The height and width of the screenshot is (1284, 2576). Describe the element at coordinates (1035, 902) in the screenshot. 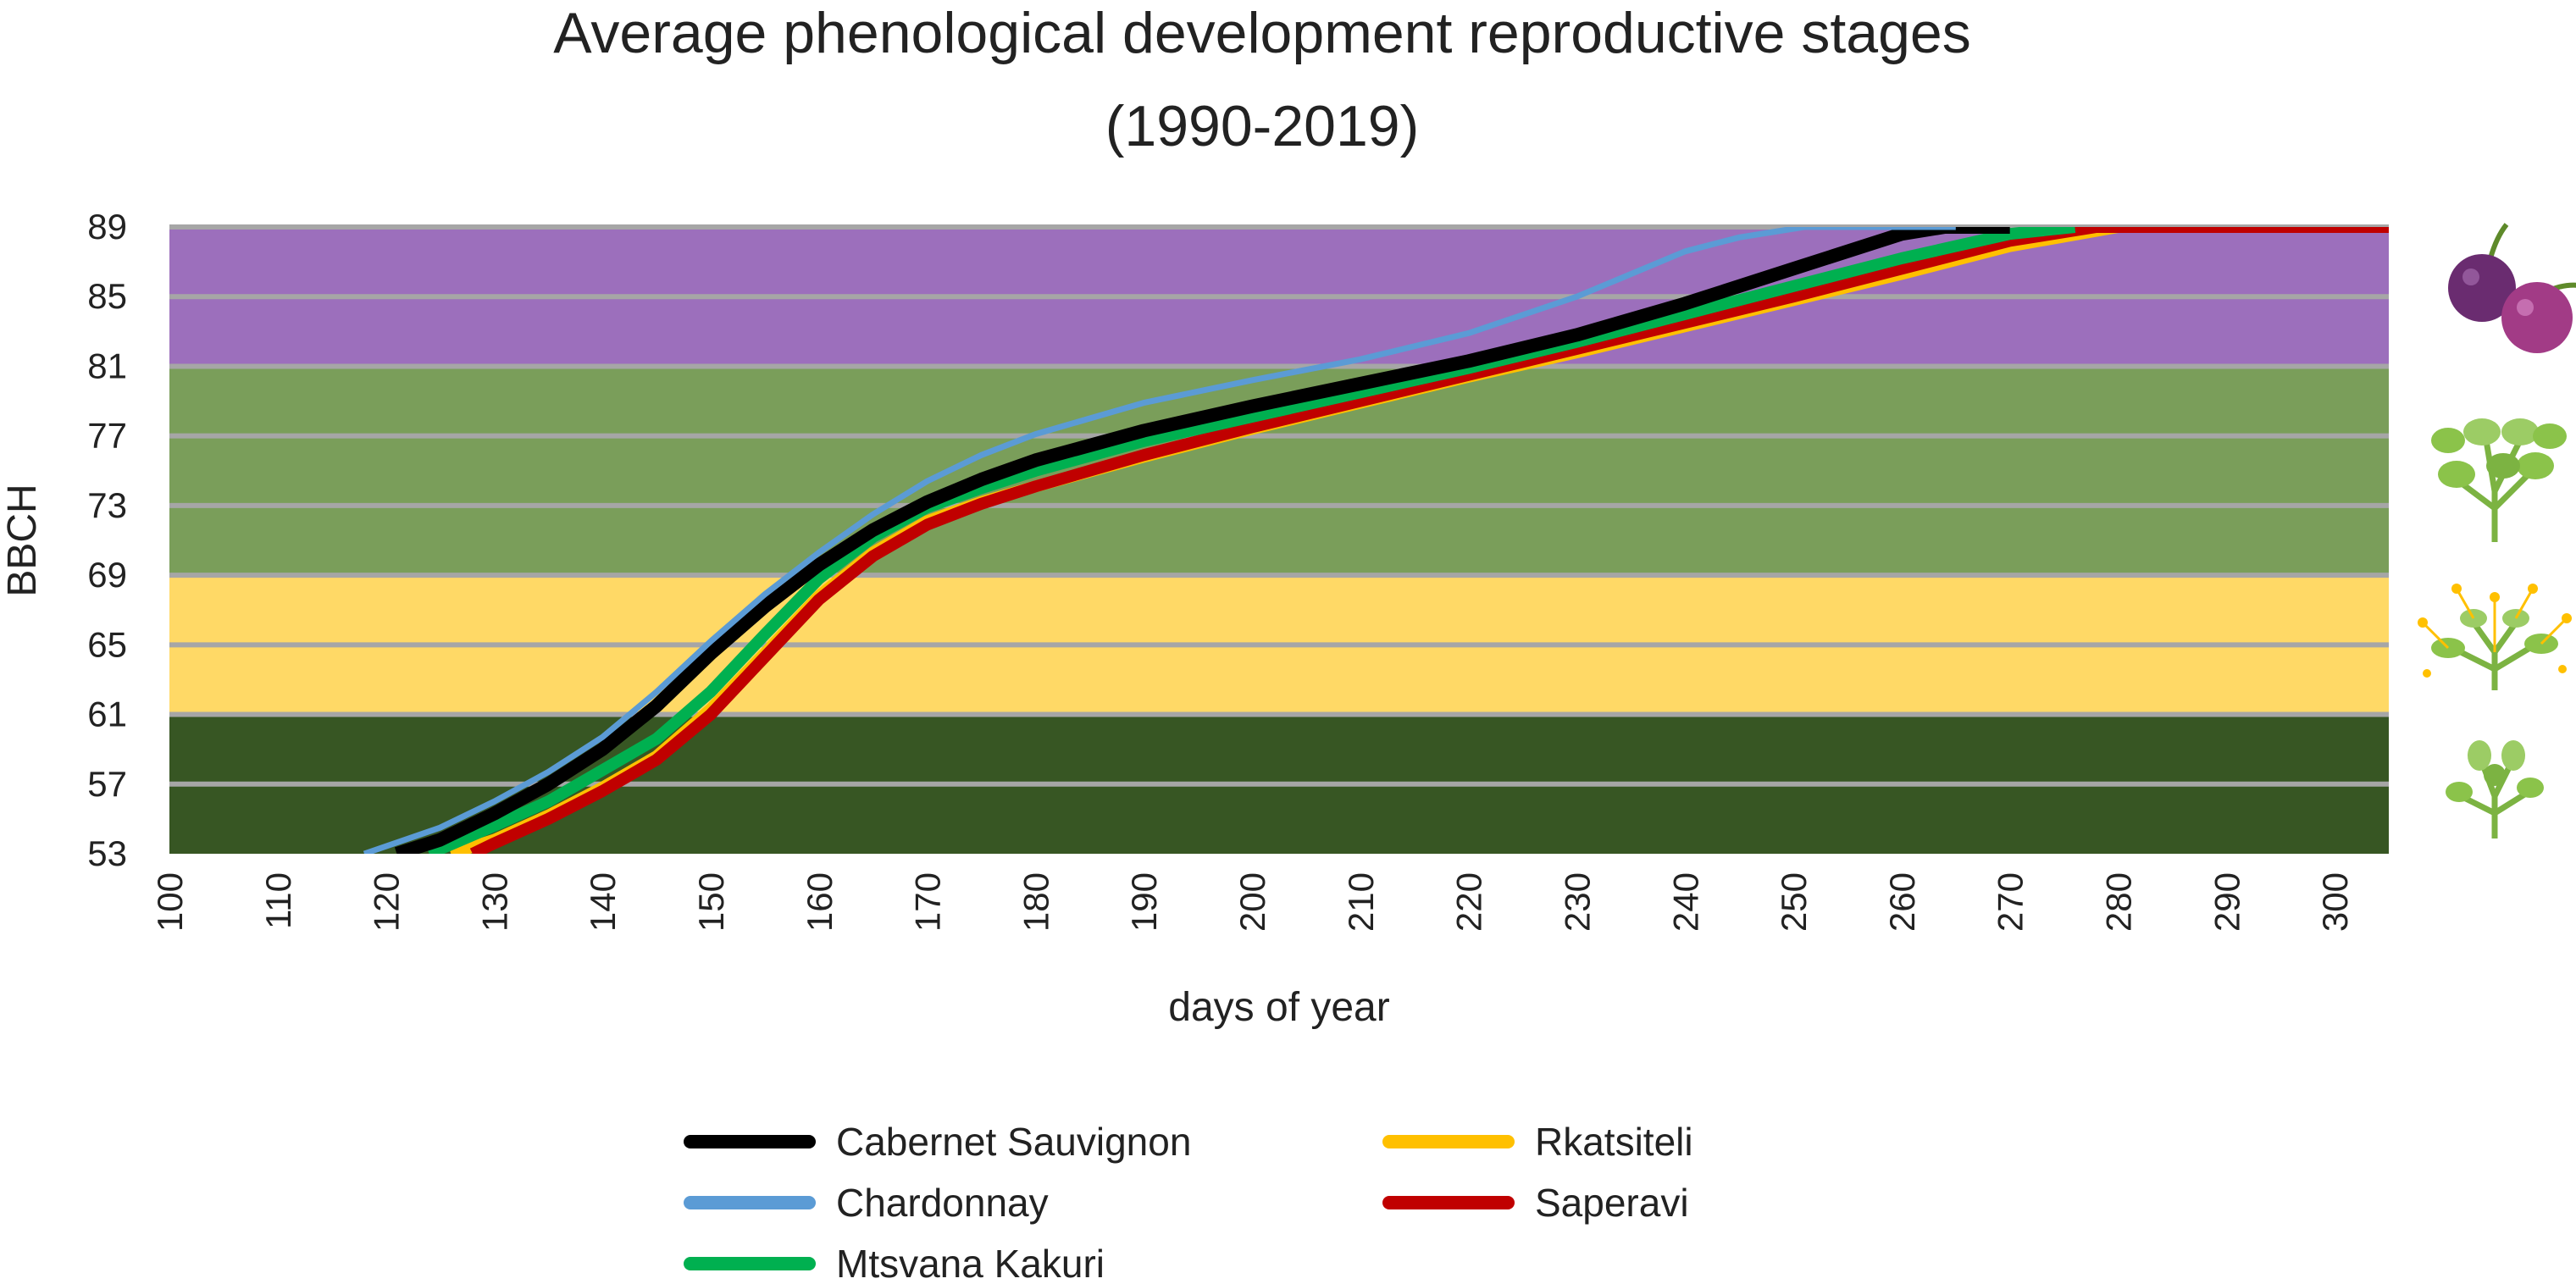

I see `x-tick-180: 180` at that location.